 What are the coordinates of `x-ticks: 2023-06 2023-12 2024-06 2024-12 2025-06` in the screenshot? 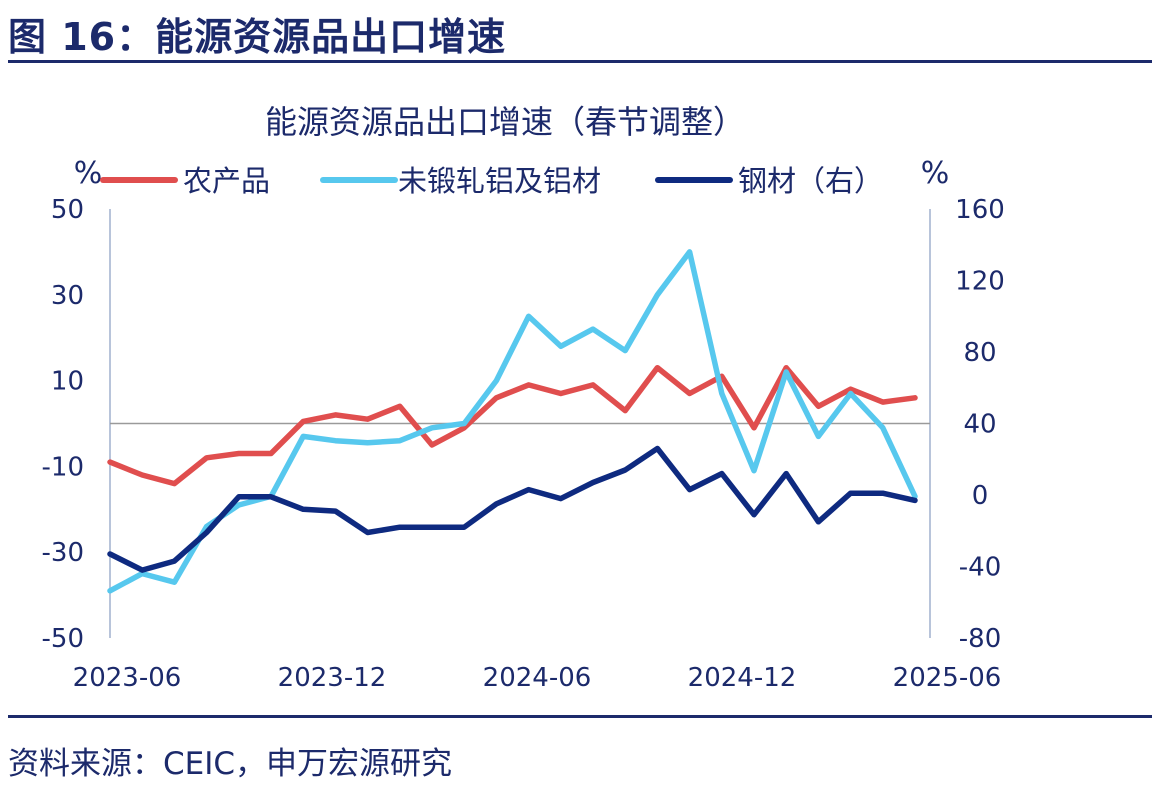 It's located at (537, 678).